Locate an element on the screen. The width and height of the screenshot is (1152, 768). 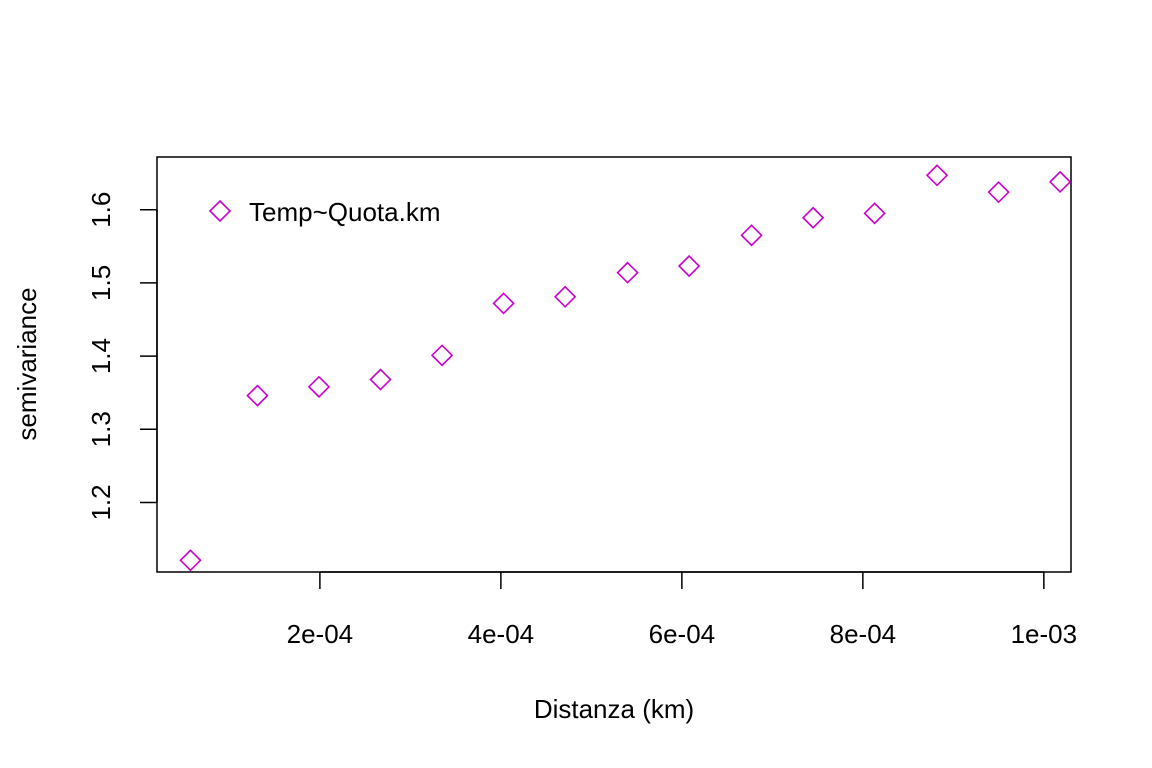
y-tick-label: 1.2 is located at coordinates (101, 502).